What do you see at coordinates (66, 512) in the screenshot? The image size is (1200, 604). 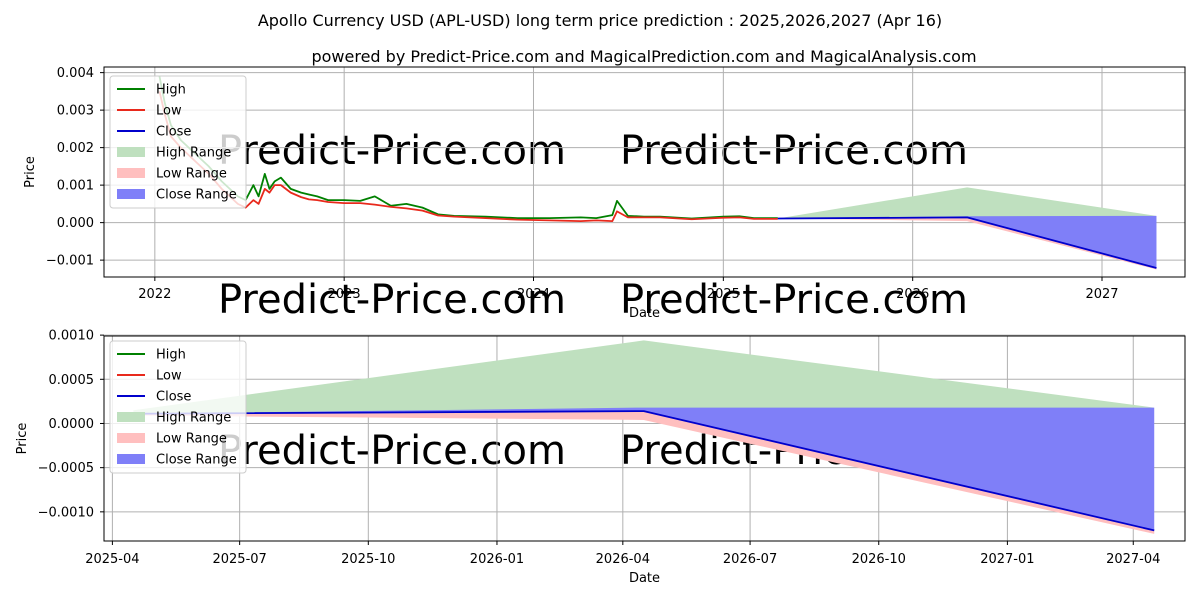 I see `y-tick-label: −0.0010` at bounding box center [66, 512].